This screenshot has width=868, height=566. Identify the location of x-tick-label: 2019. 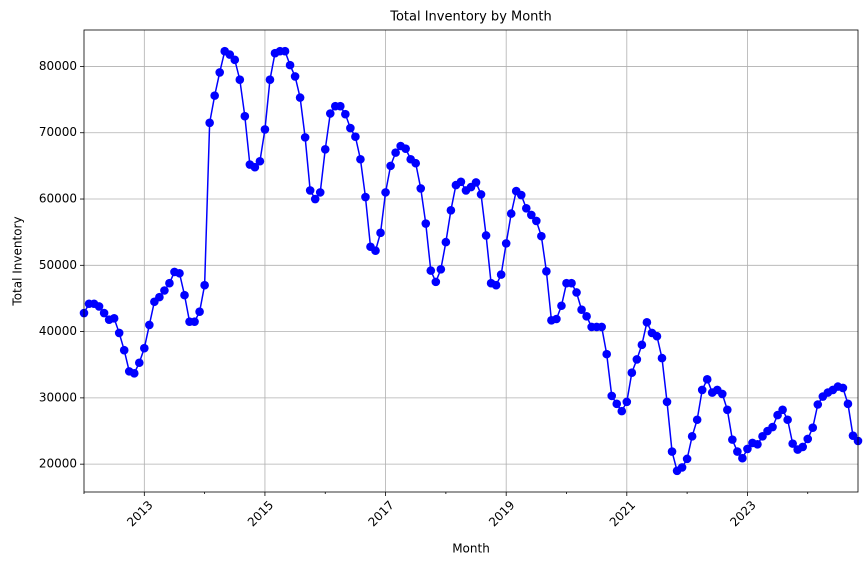
(501, 513).